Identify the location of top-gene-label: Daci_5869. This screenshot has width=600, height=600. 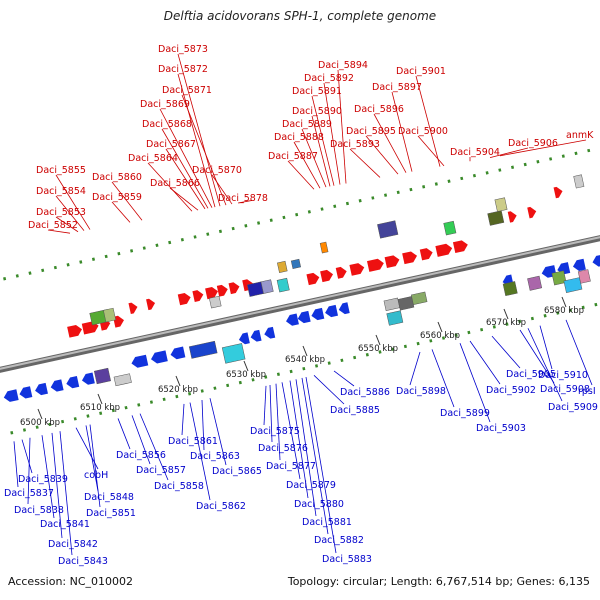
(165, 104).